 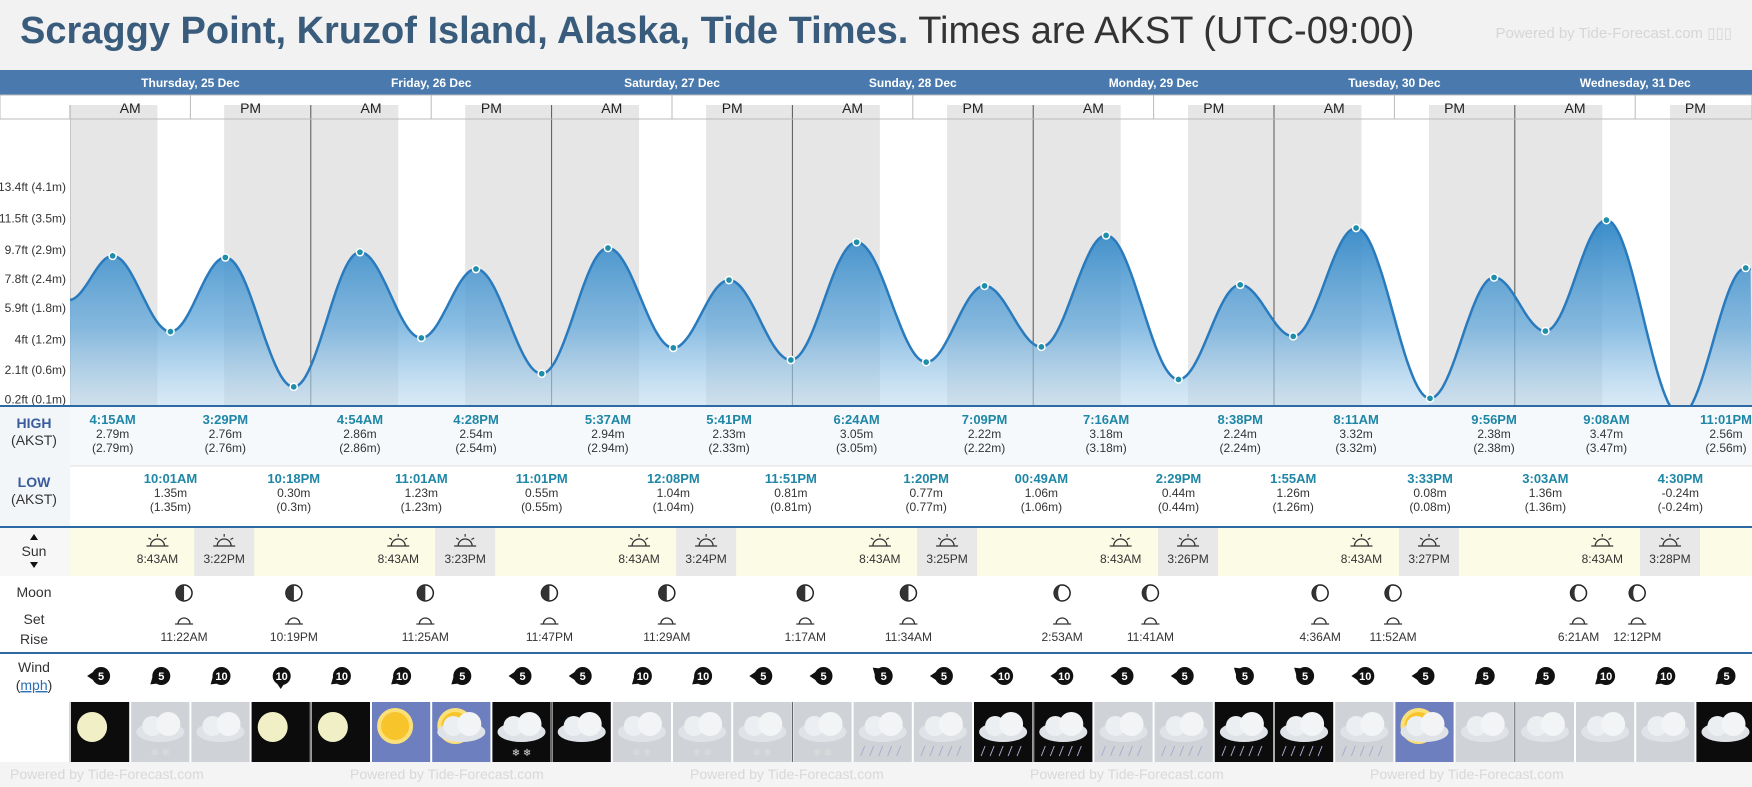 I want to click on high-tide-point, so click(x=729, y=280).